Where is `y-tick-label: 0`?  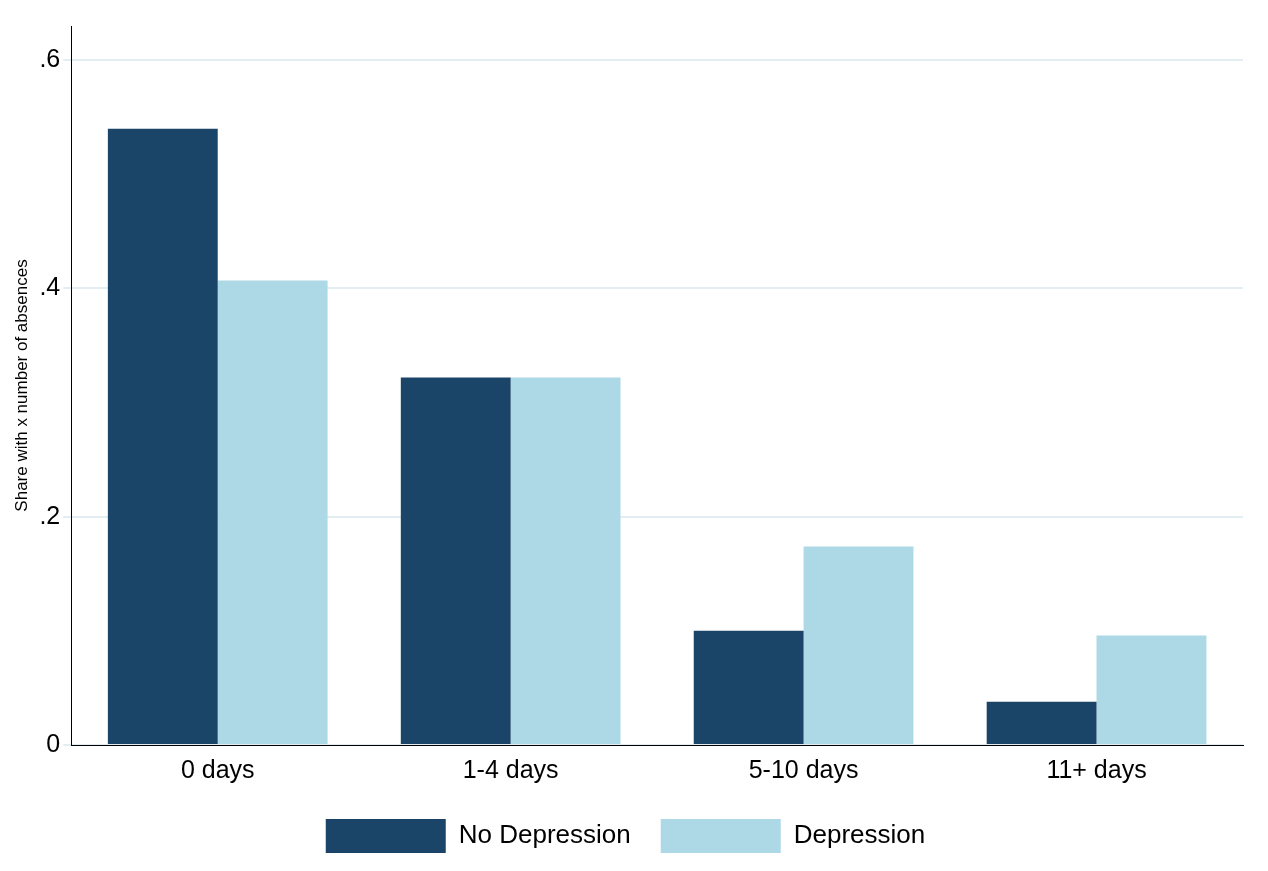
y-tick-label: 0 is located at coordinates (53, 742).